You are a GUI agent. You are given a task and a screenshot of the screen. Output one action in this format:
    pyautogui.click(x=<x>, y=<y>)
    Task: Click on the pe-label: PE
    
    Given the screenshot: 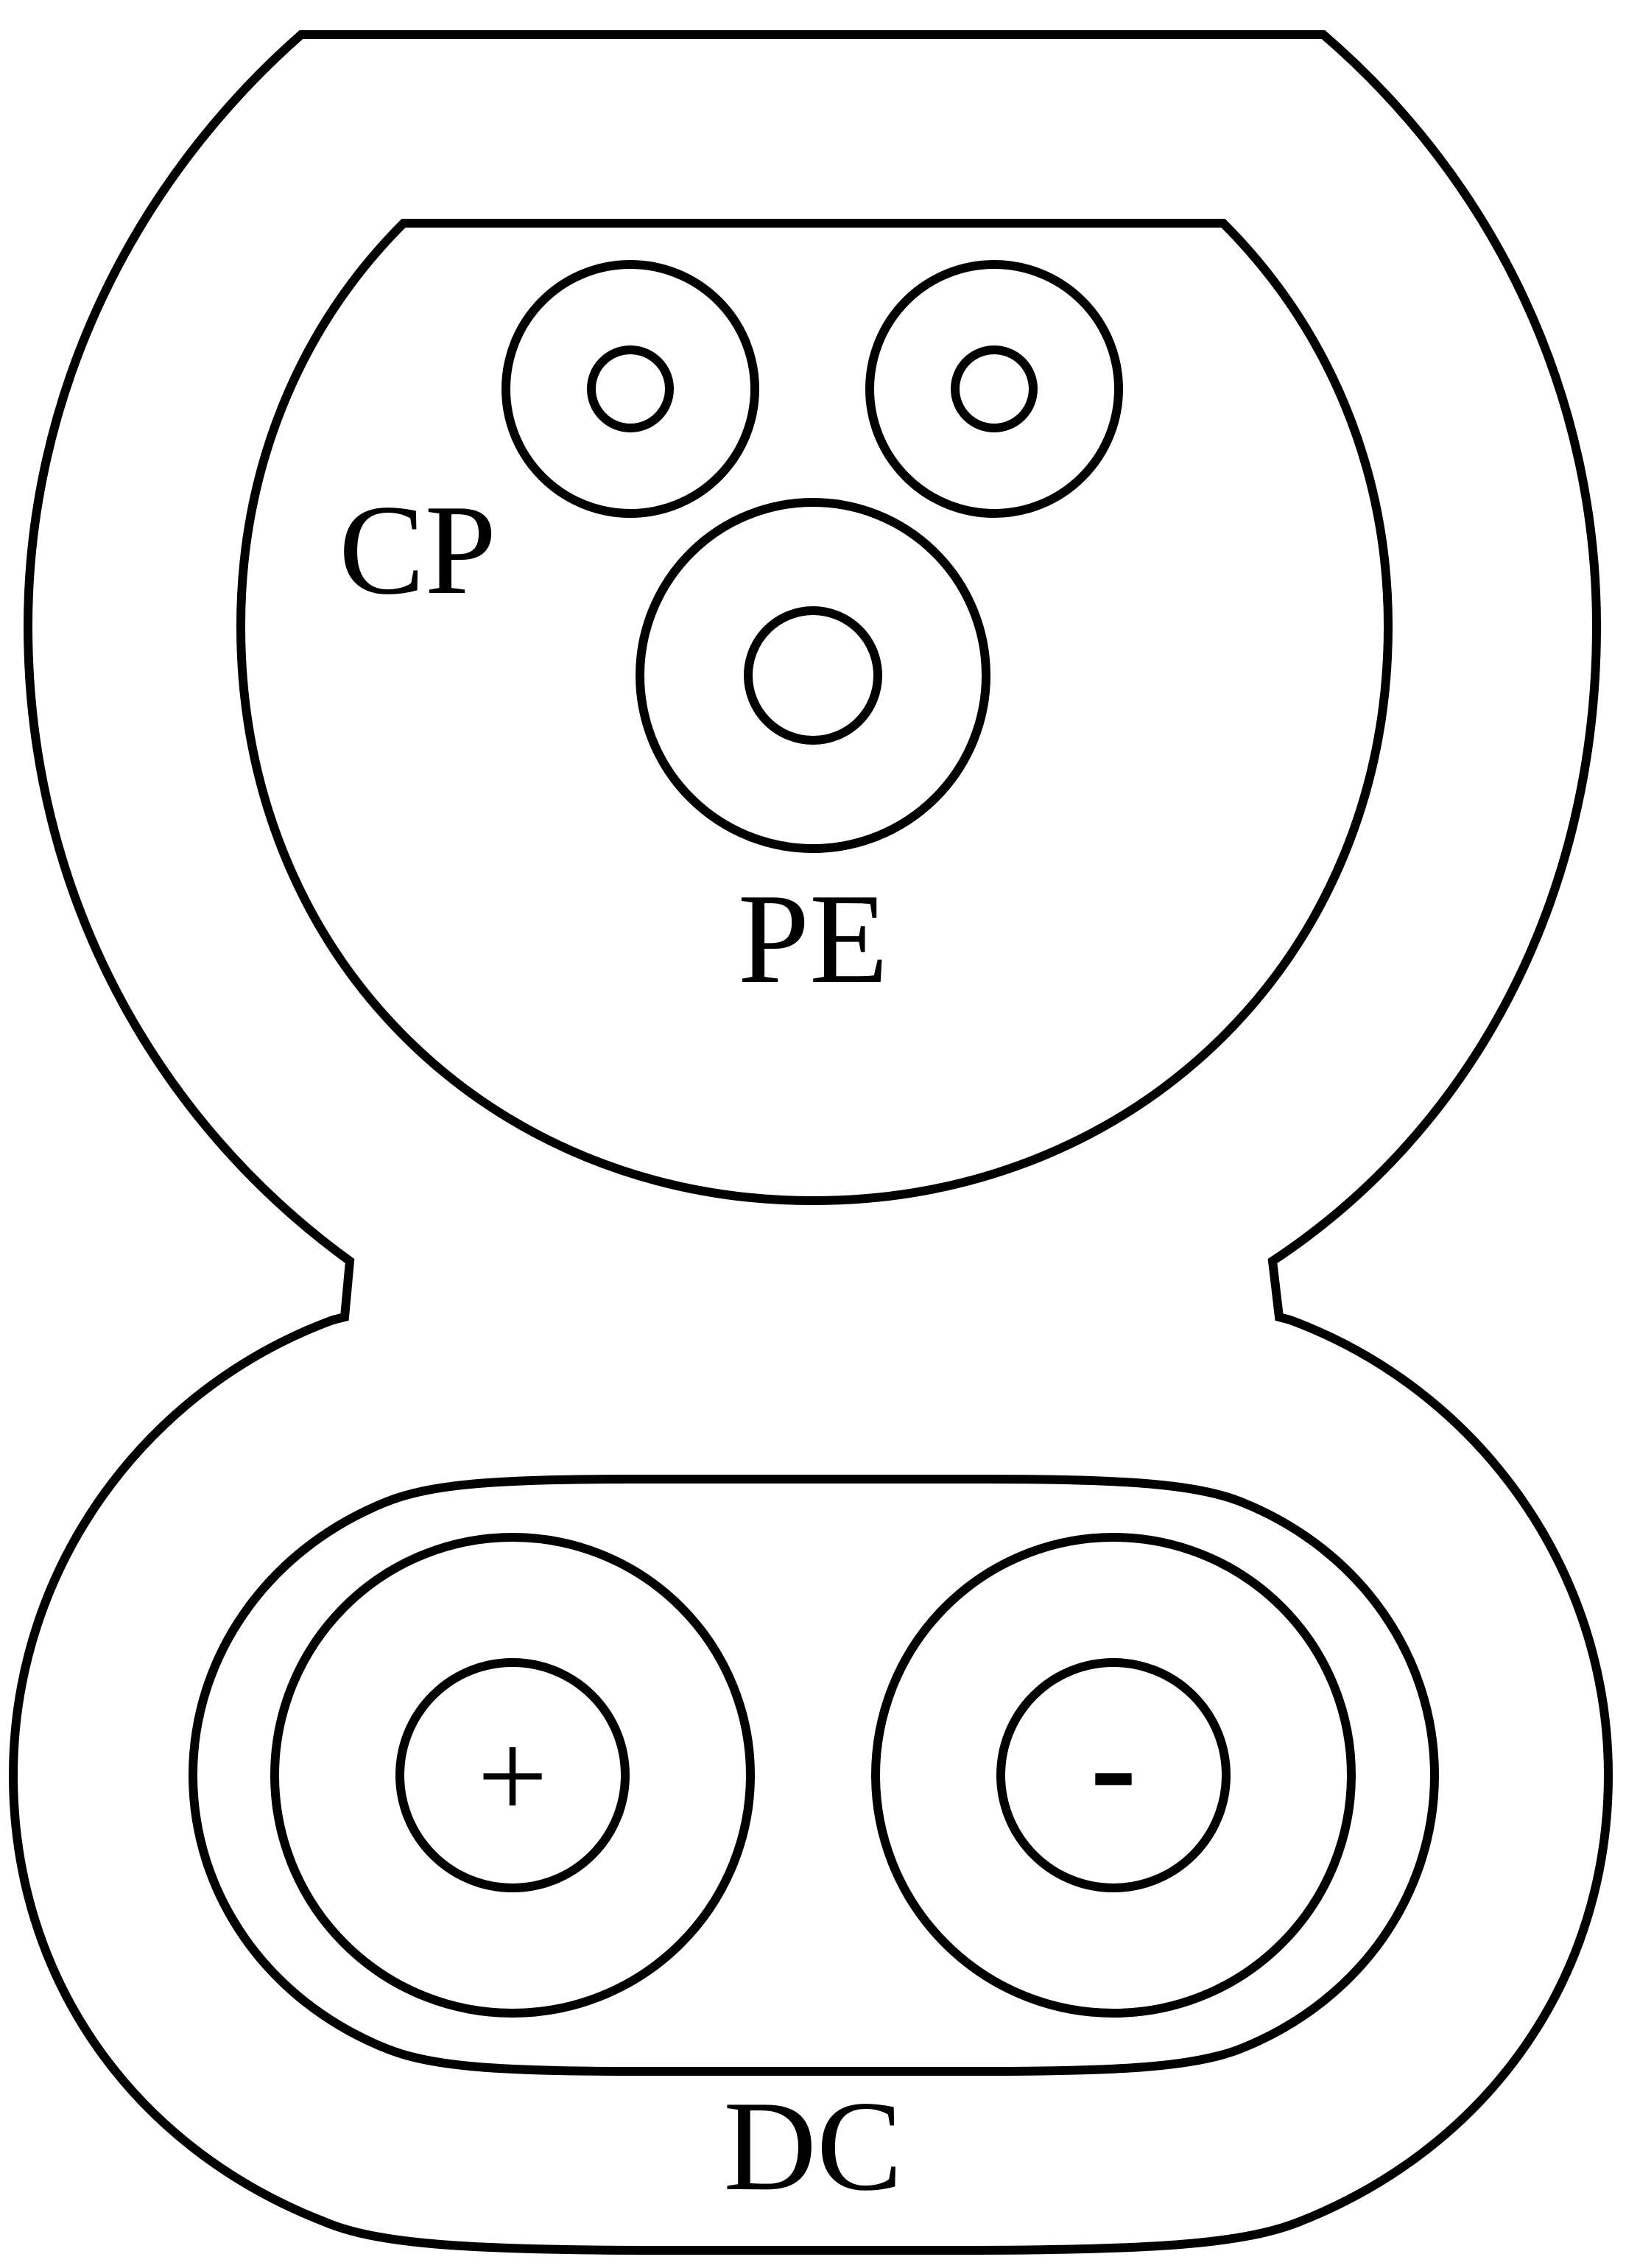 What is the action you would take?
    pyautogui.click(x=813, y=938)
    